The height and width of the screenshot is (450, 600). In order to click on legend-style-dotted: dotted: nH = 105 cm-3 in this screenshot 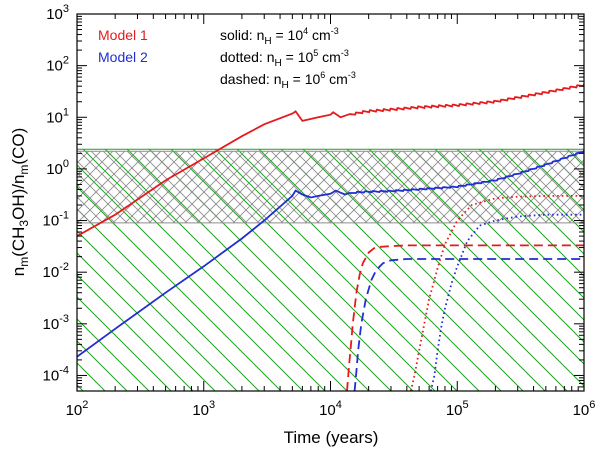, I will do `click(284, 58)`.